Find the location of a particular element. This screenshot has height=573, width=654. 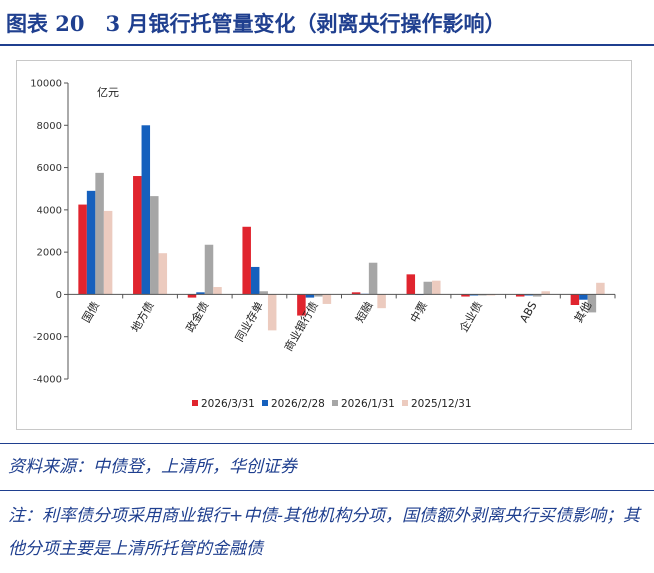

category-label: ABS is located at coordinates (528, 311).